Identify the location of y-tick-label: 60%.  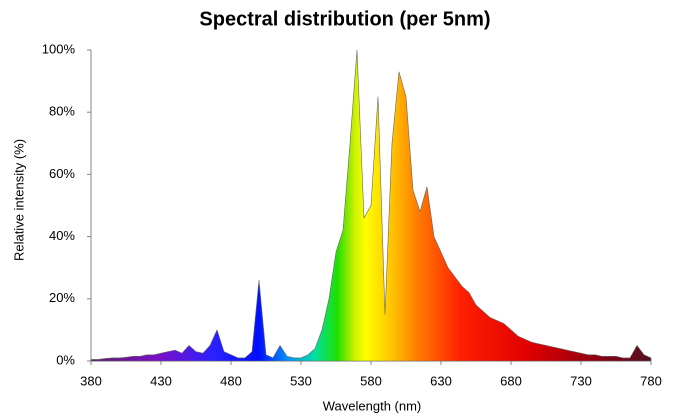
(62, 173).